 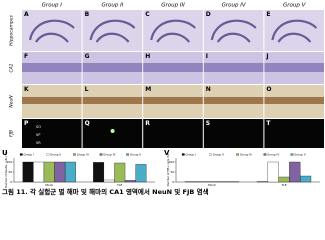 I want to click on row-label: Hippocampus, so click(x=12, y=29).